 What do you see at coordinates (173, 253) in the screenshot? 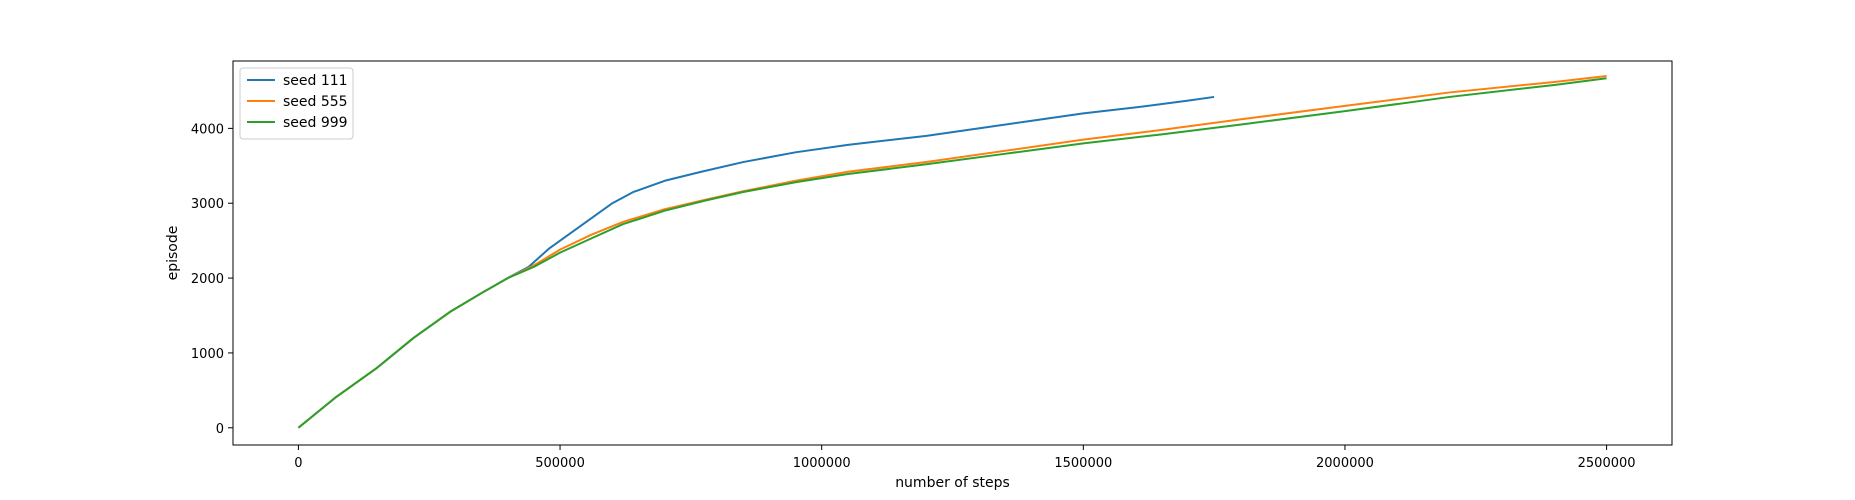
I see `y-axis-label: episode` at bounding box center [173, 253].